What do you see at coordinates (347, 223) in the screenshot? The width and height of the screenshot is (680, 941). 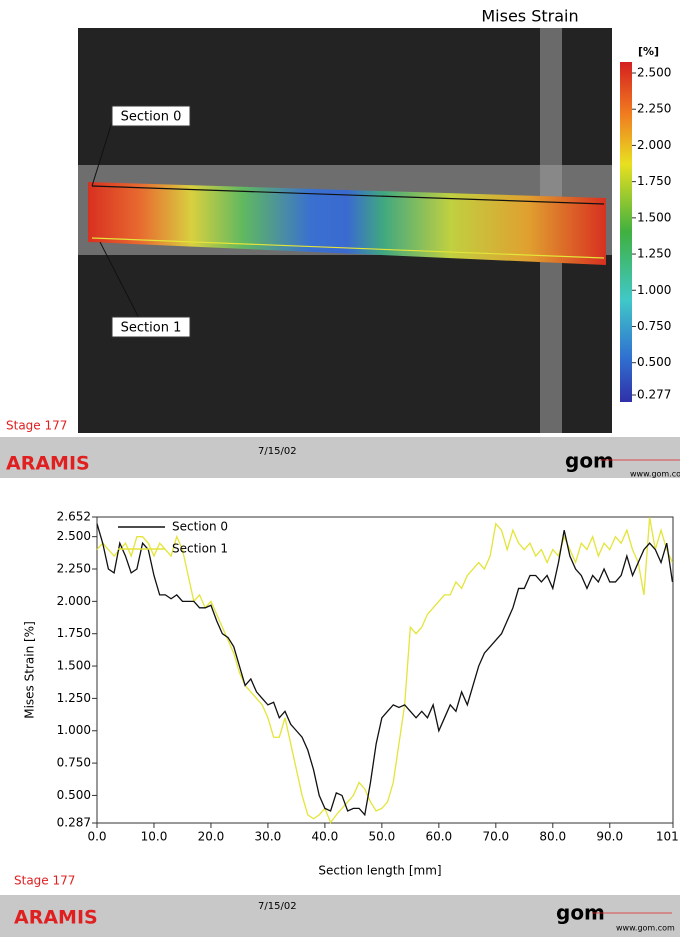 I see `strain-field` at bounding box center [347, 223].